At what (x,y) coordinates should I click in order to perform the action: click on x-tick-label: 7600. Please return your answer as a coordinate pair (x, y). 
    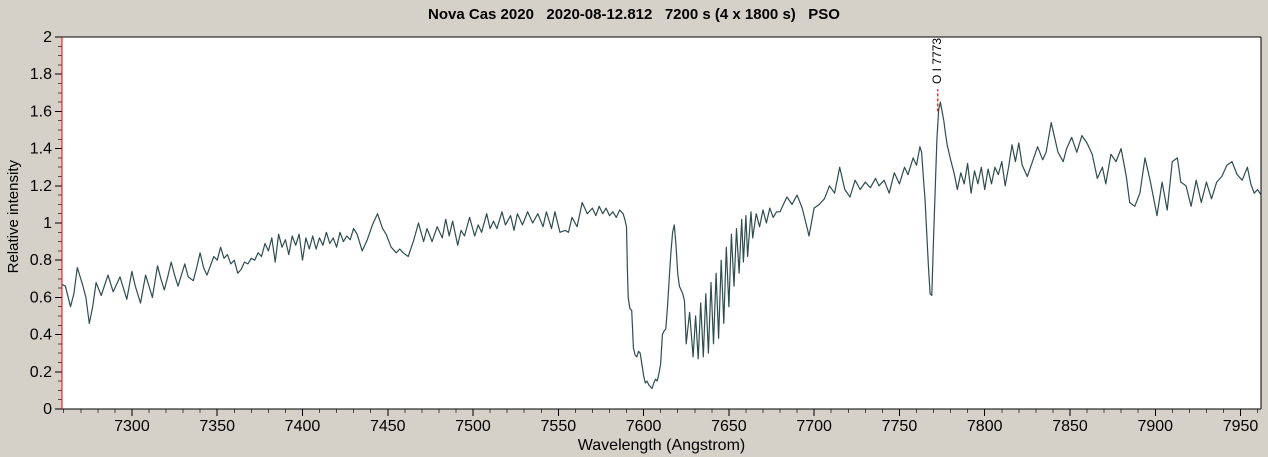
    Looking at the image, I should click on (644, 426).